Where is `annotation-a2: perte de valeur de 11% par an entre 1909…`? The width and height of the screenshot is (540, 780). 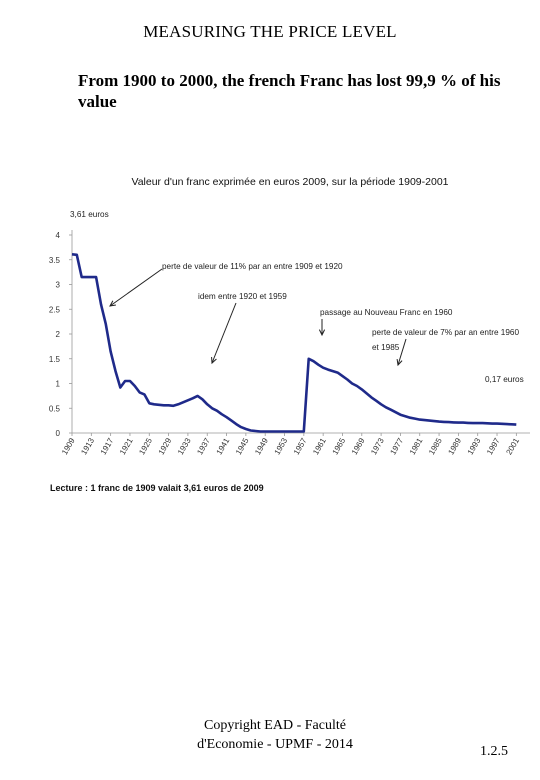 annotation-a2: perte de valeur de 11% par an entre 1909… is located at coordinates (252, 266).